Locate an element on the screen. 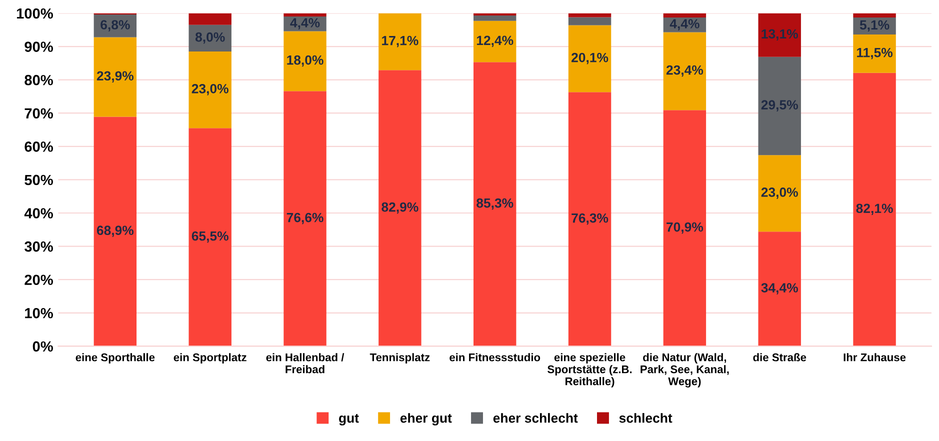 Image resolution: width=939 pixels, height=441 pixels. y-tick-label: 90% is located at coordinates (38, 47).